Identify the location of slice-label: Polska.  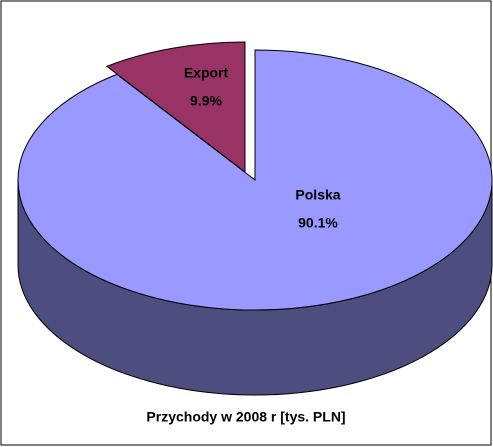
(317, 195).